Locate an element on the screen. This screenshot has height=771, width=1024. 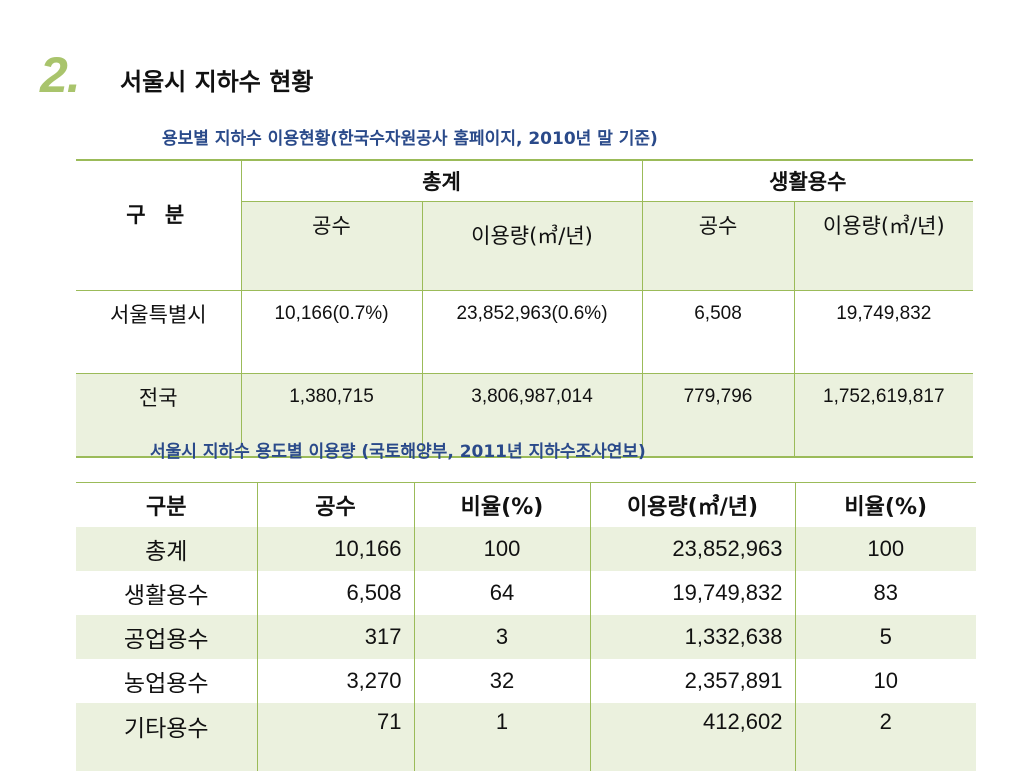
row-label: 생활용수 is located at coordinates (167, 593).